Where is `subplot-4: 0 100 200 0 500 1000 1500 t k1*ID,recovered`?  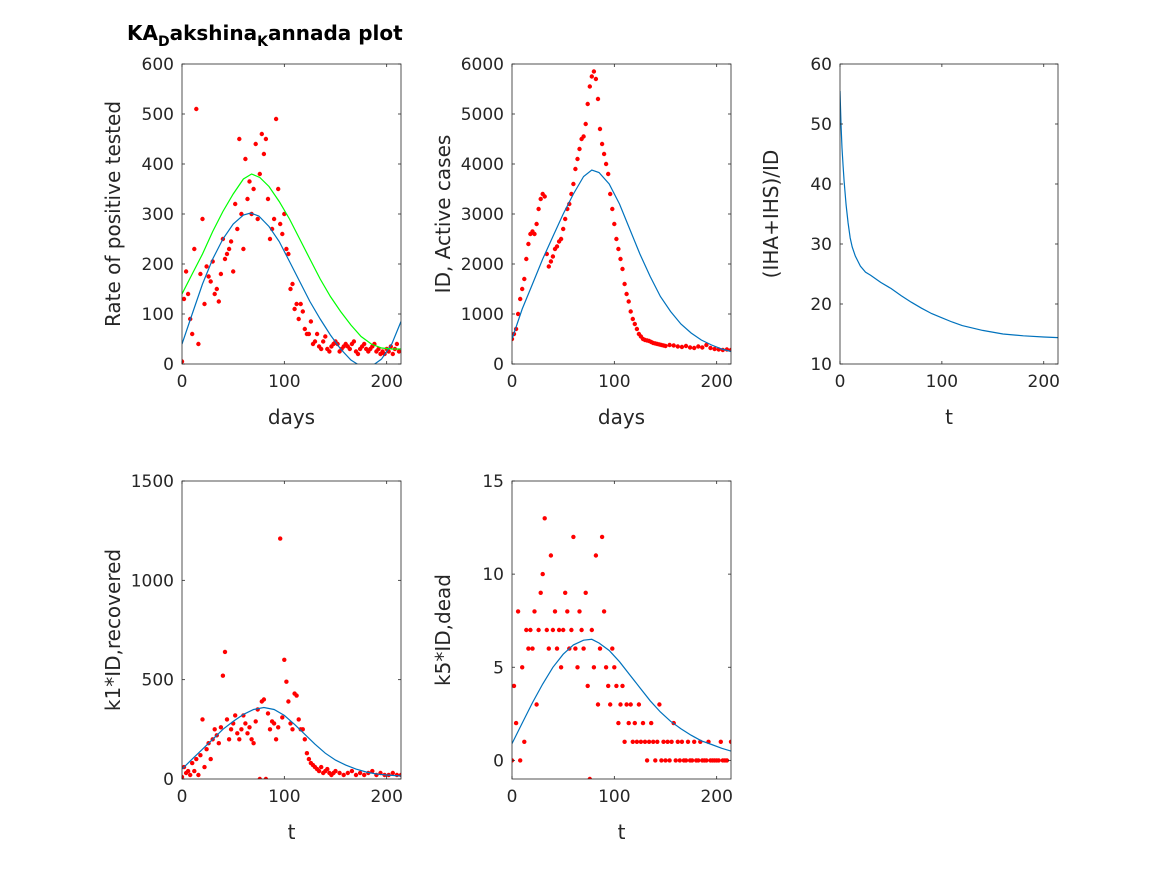
subplot-4: 0 100 200 0 500 1000 1500 t k1*ID,recovered is located at coordinates (252, 658).